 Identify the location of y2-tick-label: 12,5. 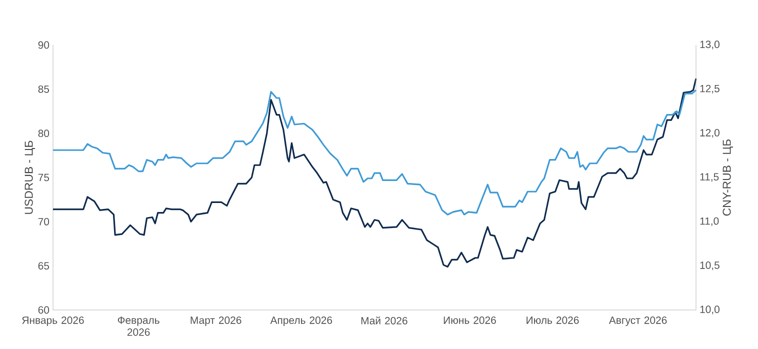
(710, 89).